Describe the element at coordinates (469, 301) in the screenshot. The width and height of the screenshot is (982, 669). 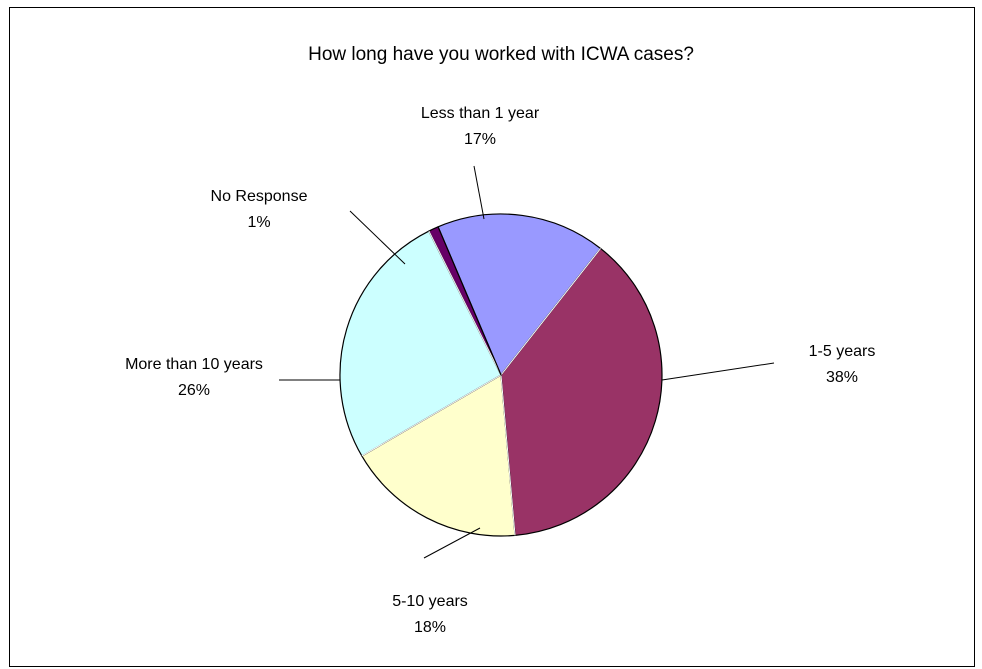
I see `slice-edge` at that location.